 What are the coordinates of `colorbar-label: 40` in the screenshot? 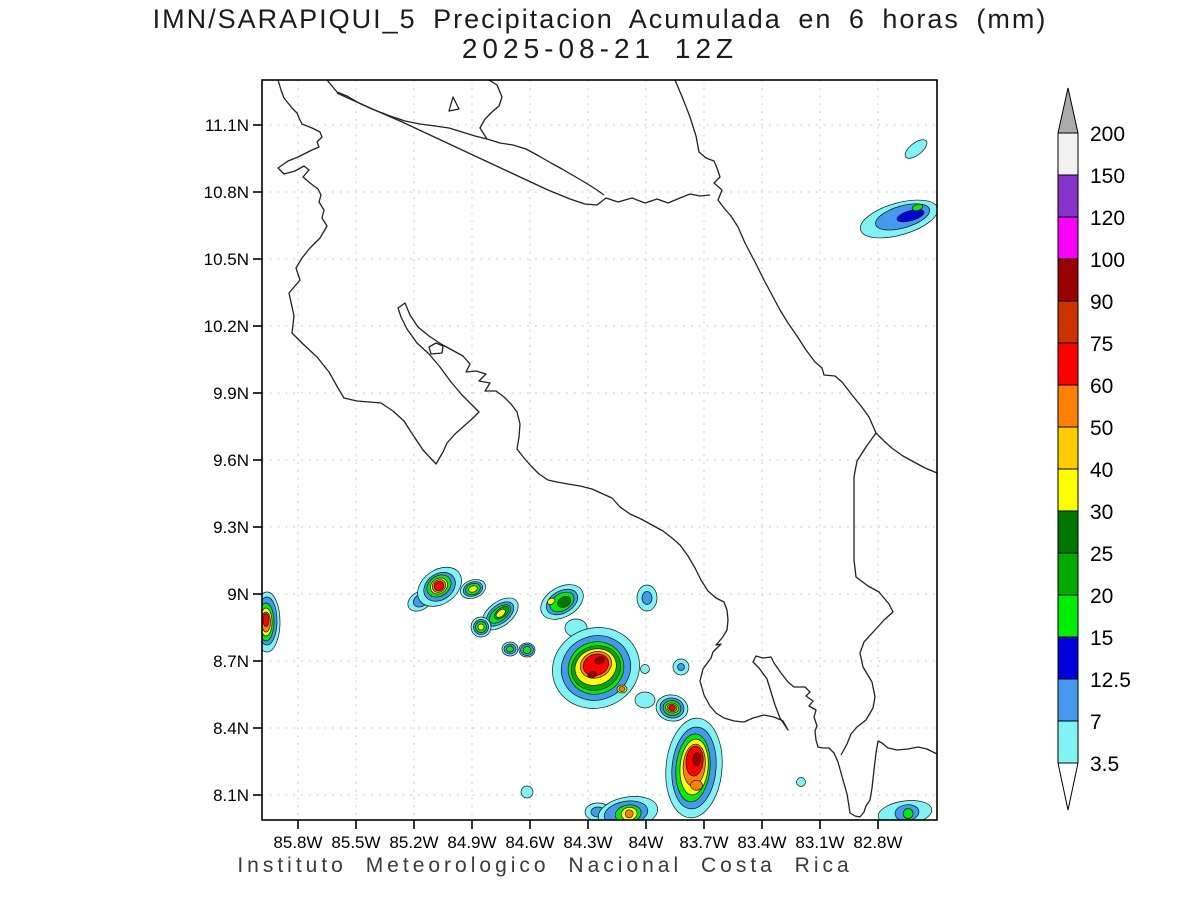 It's located at (1101, 470).